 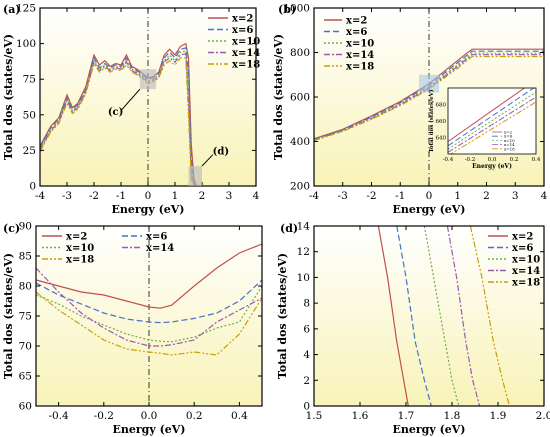 What do you see at coordinates (400, 196) in the screenshot?
I see `x-tick-label: -1` at bounding box center [400, 196].